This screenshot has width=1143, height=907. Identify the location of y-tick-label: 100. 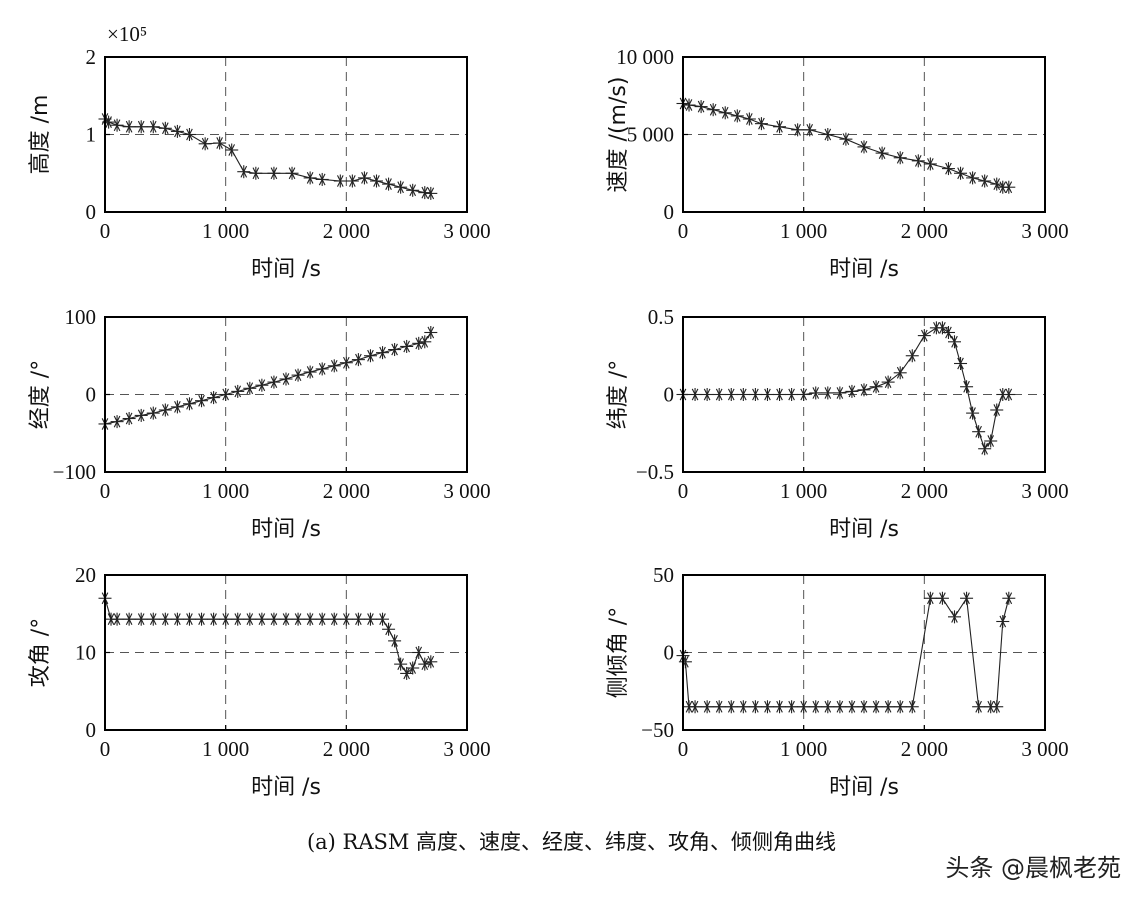
(81, 317).